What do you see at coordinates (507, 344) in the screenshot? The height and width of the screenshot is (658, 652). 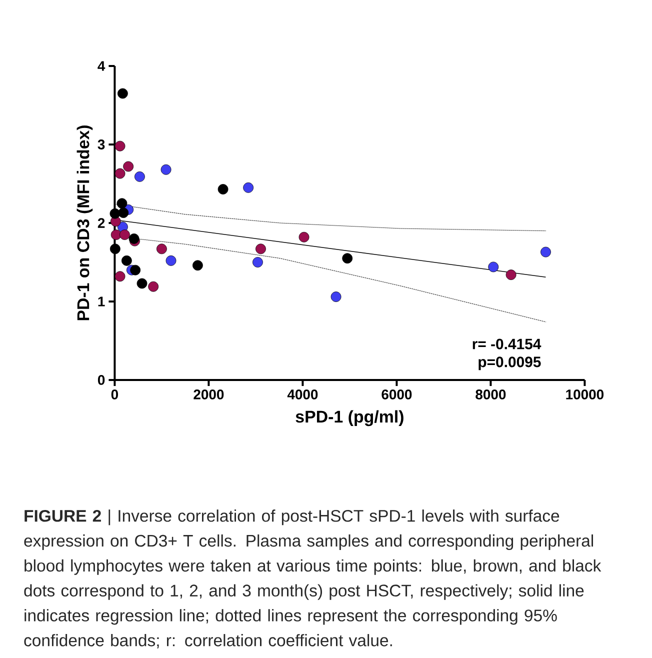 I see `annotation: r= -0.4154` at bounding box center [507, 344].